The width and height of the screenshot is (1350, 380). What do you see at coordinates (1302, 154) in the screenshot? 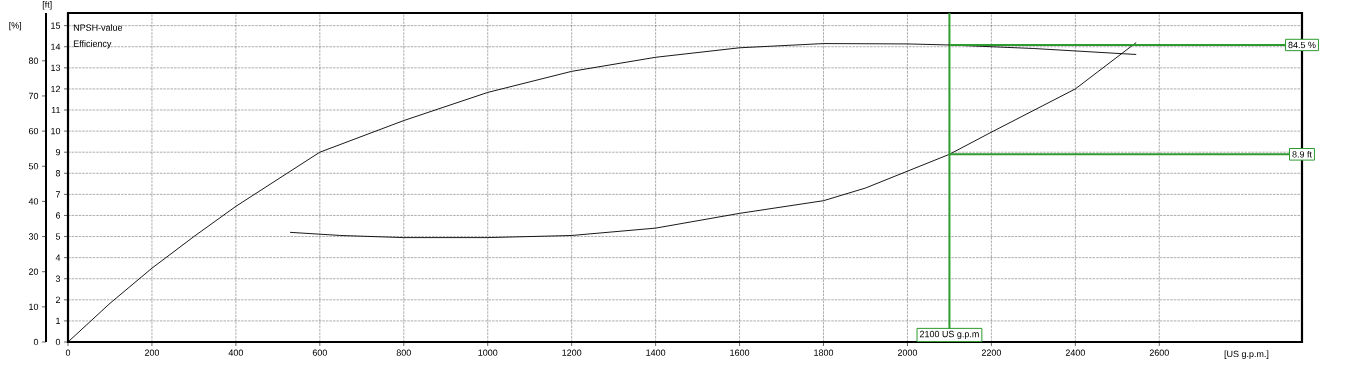
I see `ref-line-label: 8.9 ft` at bounding box center [1302, 154].